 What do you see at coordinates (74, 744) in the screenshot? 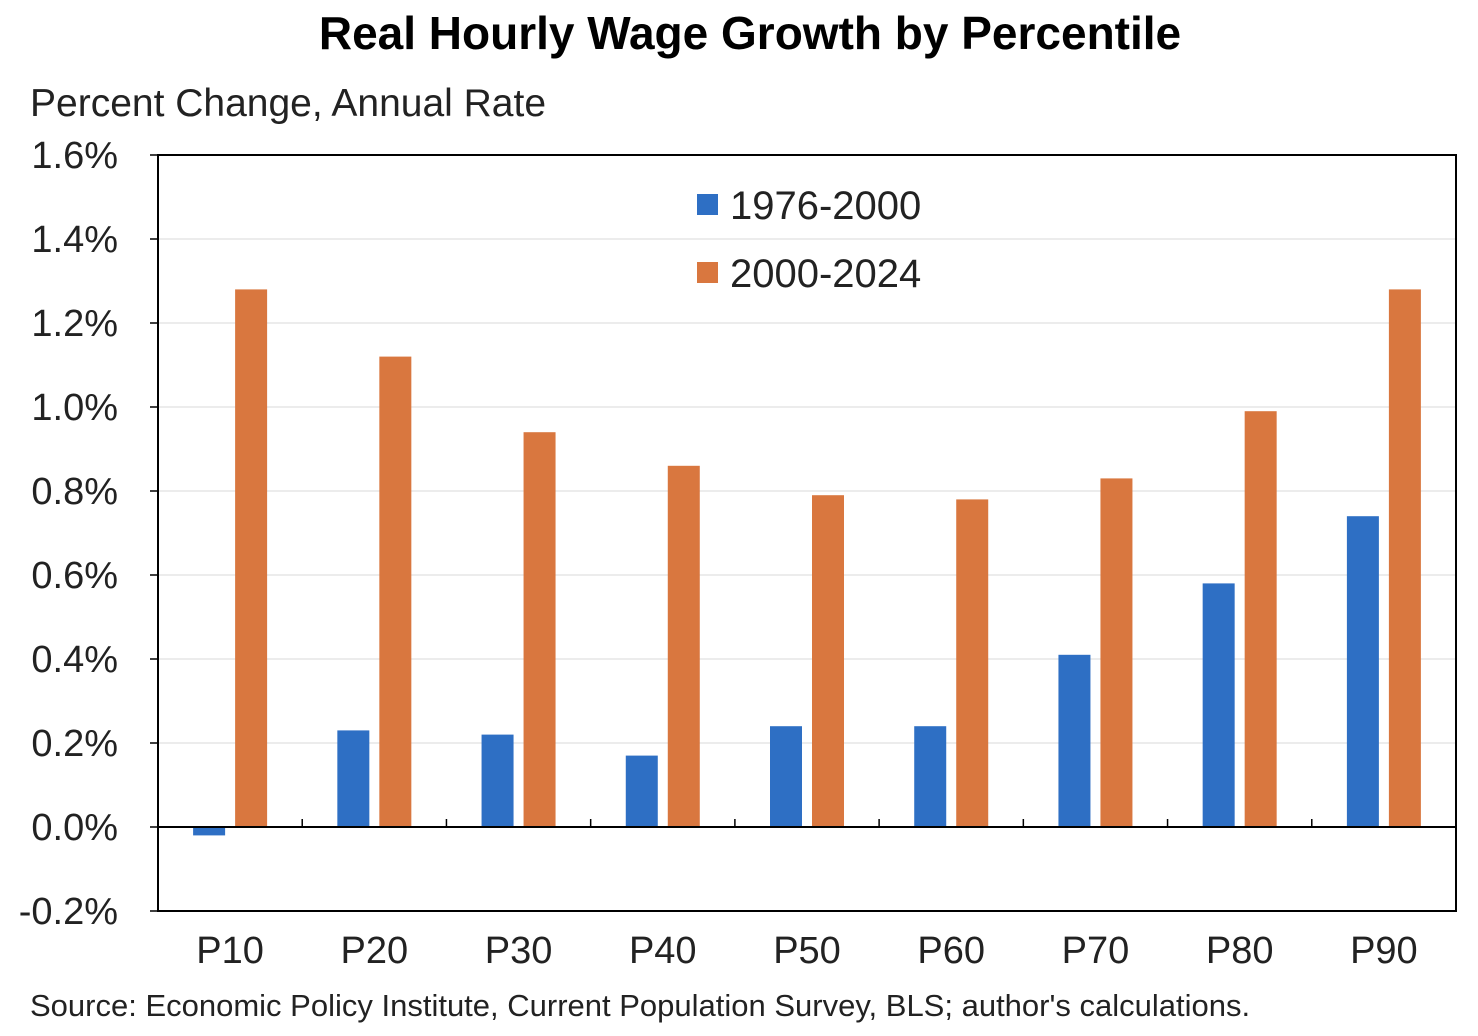
I see `y-tick-label: 0.2%` at bounding box center [74, 744].